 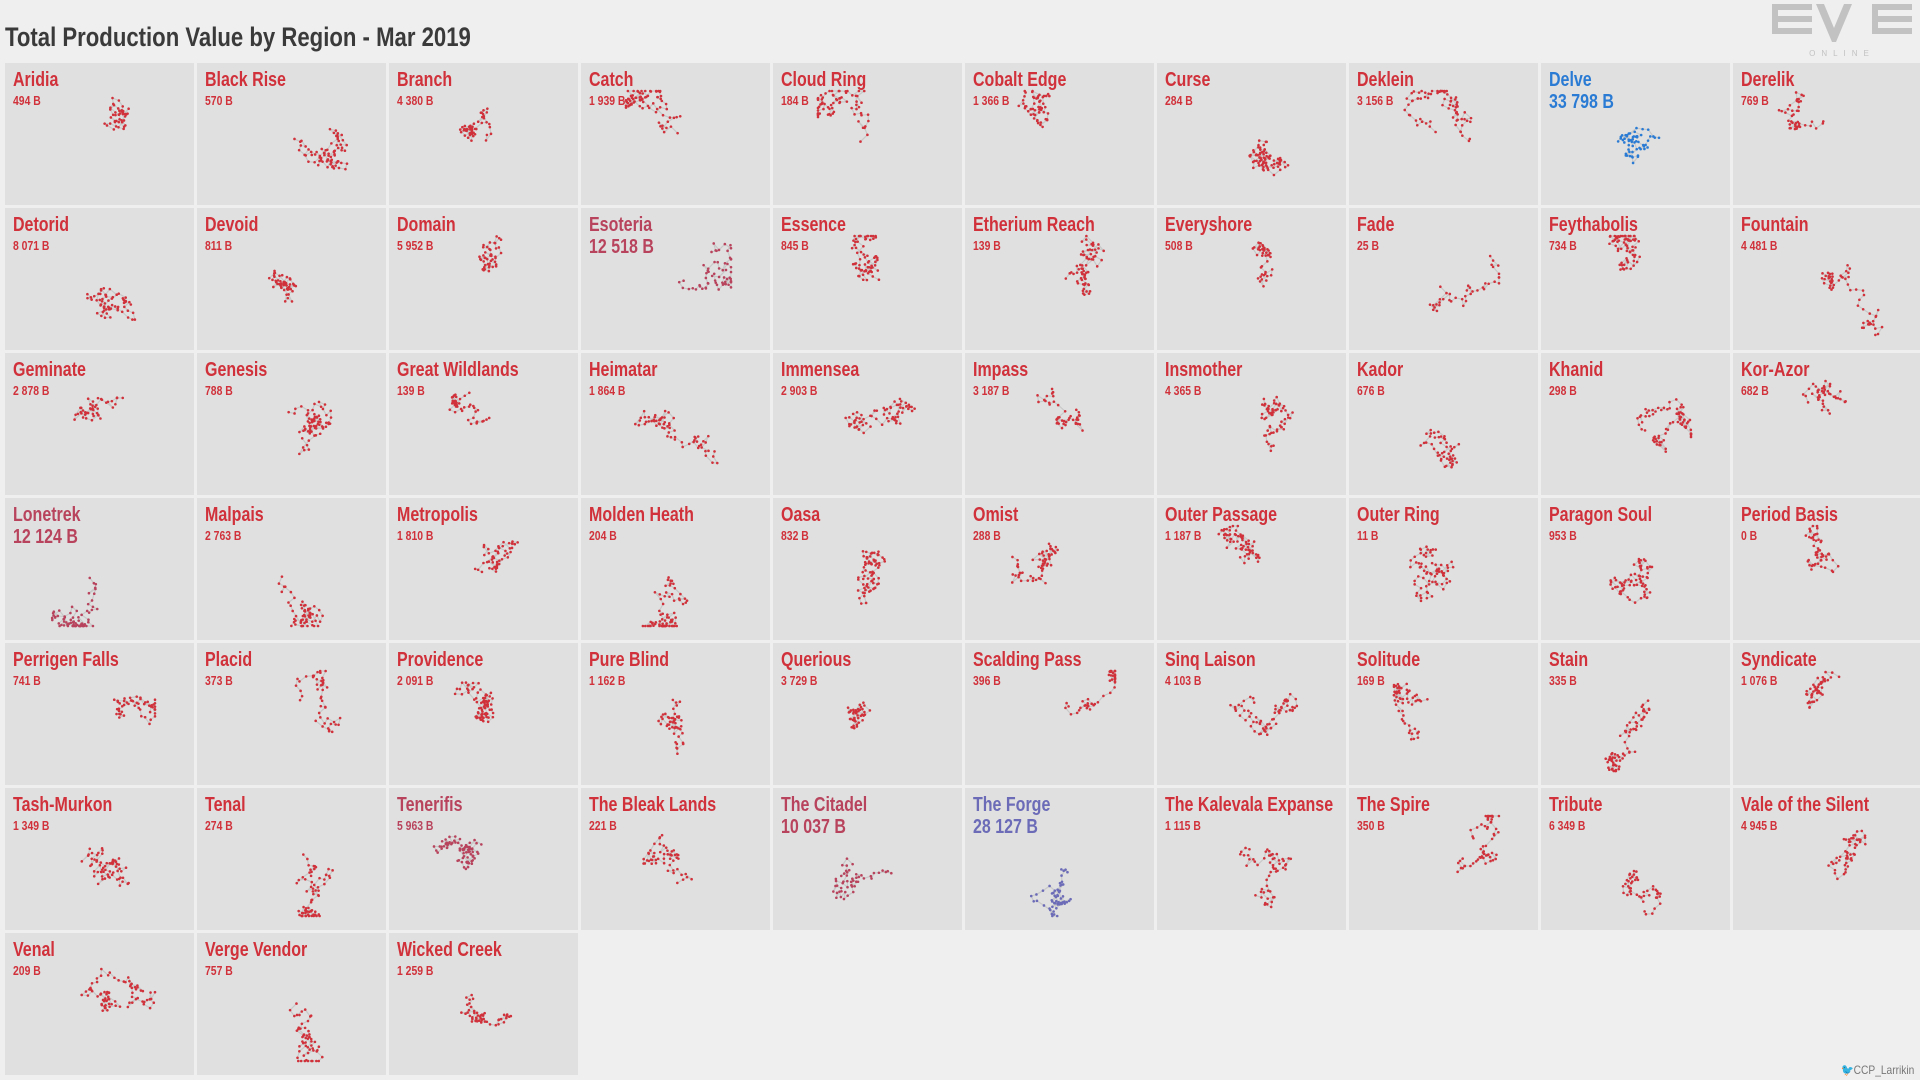 What do you see at coordinates (1188, 80) in the screenshot?
I see `region-name: Curse` at bounding box center [1188, 80].